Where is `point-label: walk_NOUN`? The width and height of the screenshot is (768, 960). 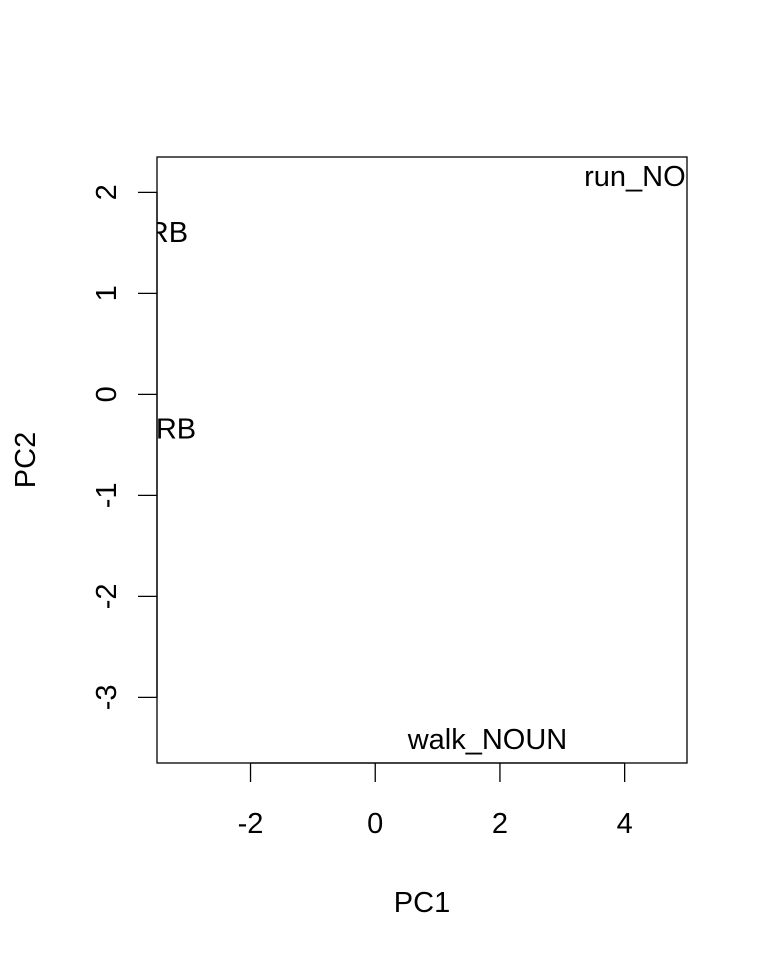
point-label: walk_NOUN is located at coordinates (487, 740).